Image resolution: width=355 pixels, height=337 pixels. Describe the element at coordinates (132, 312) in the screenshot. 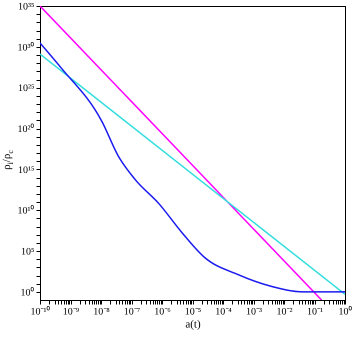

I see `x-tick-label: 10⁻⁷` at that location.